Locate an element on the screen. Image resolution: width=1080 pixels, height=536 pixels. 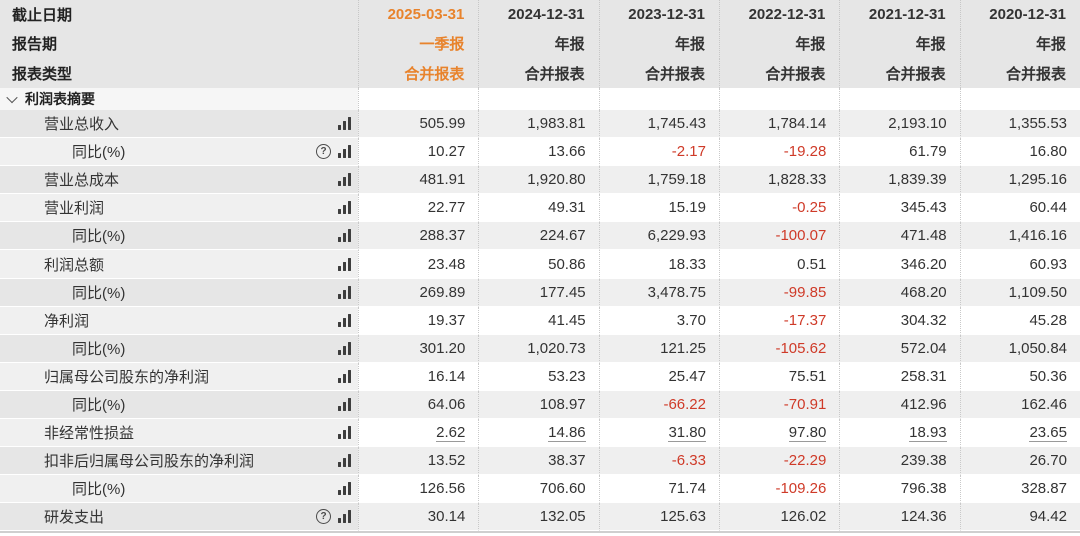
value-text: 13.52 is located at coordinates (446, 461).